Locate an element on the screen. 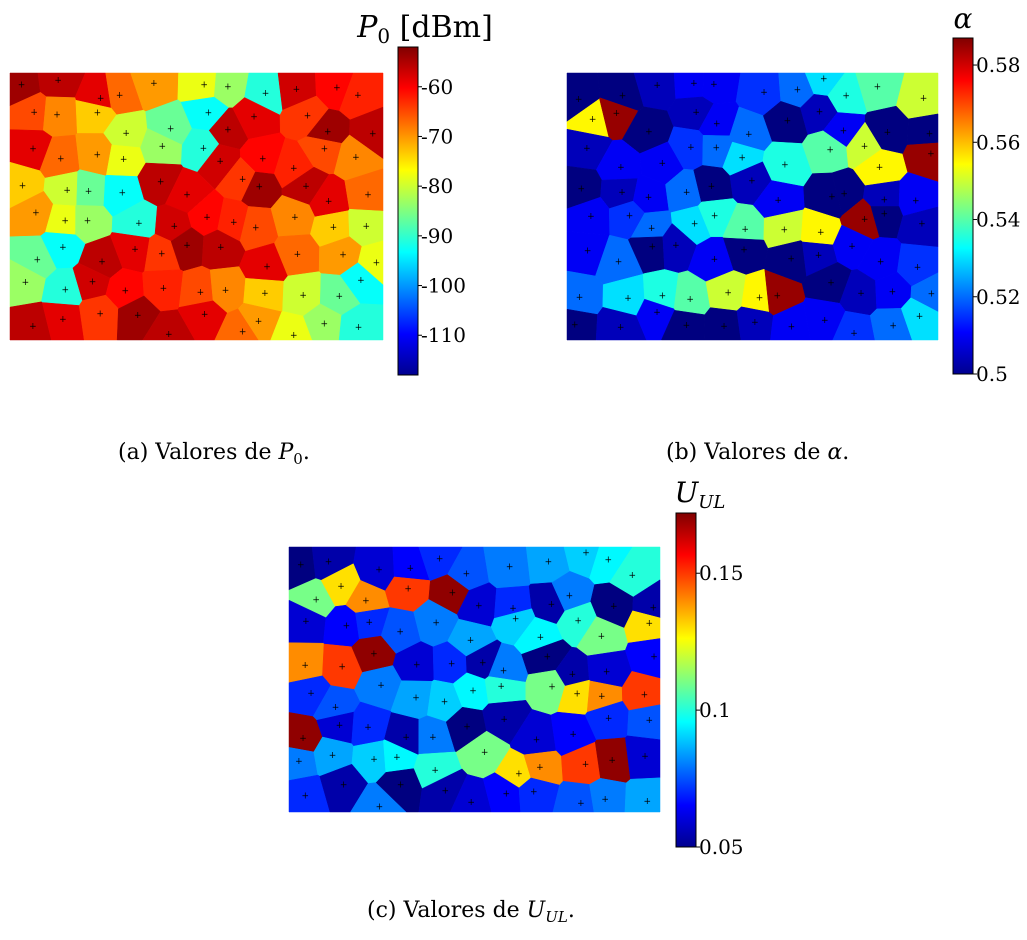 The width and height of the screenshot is (1027, 940). colorbar-title-b: α is located at coordinates (963, 18).